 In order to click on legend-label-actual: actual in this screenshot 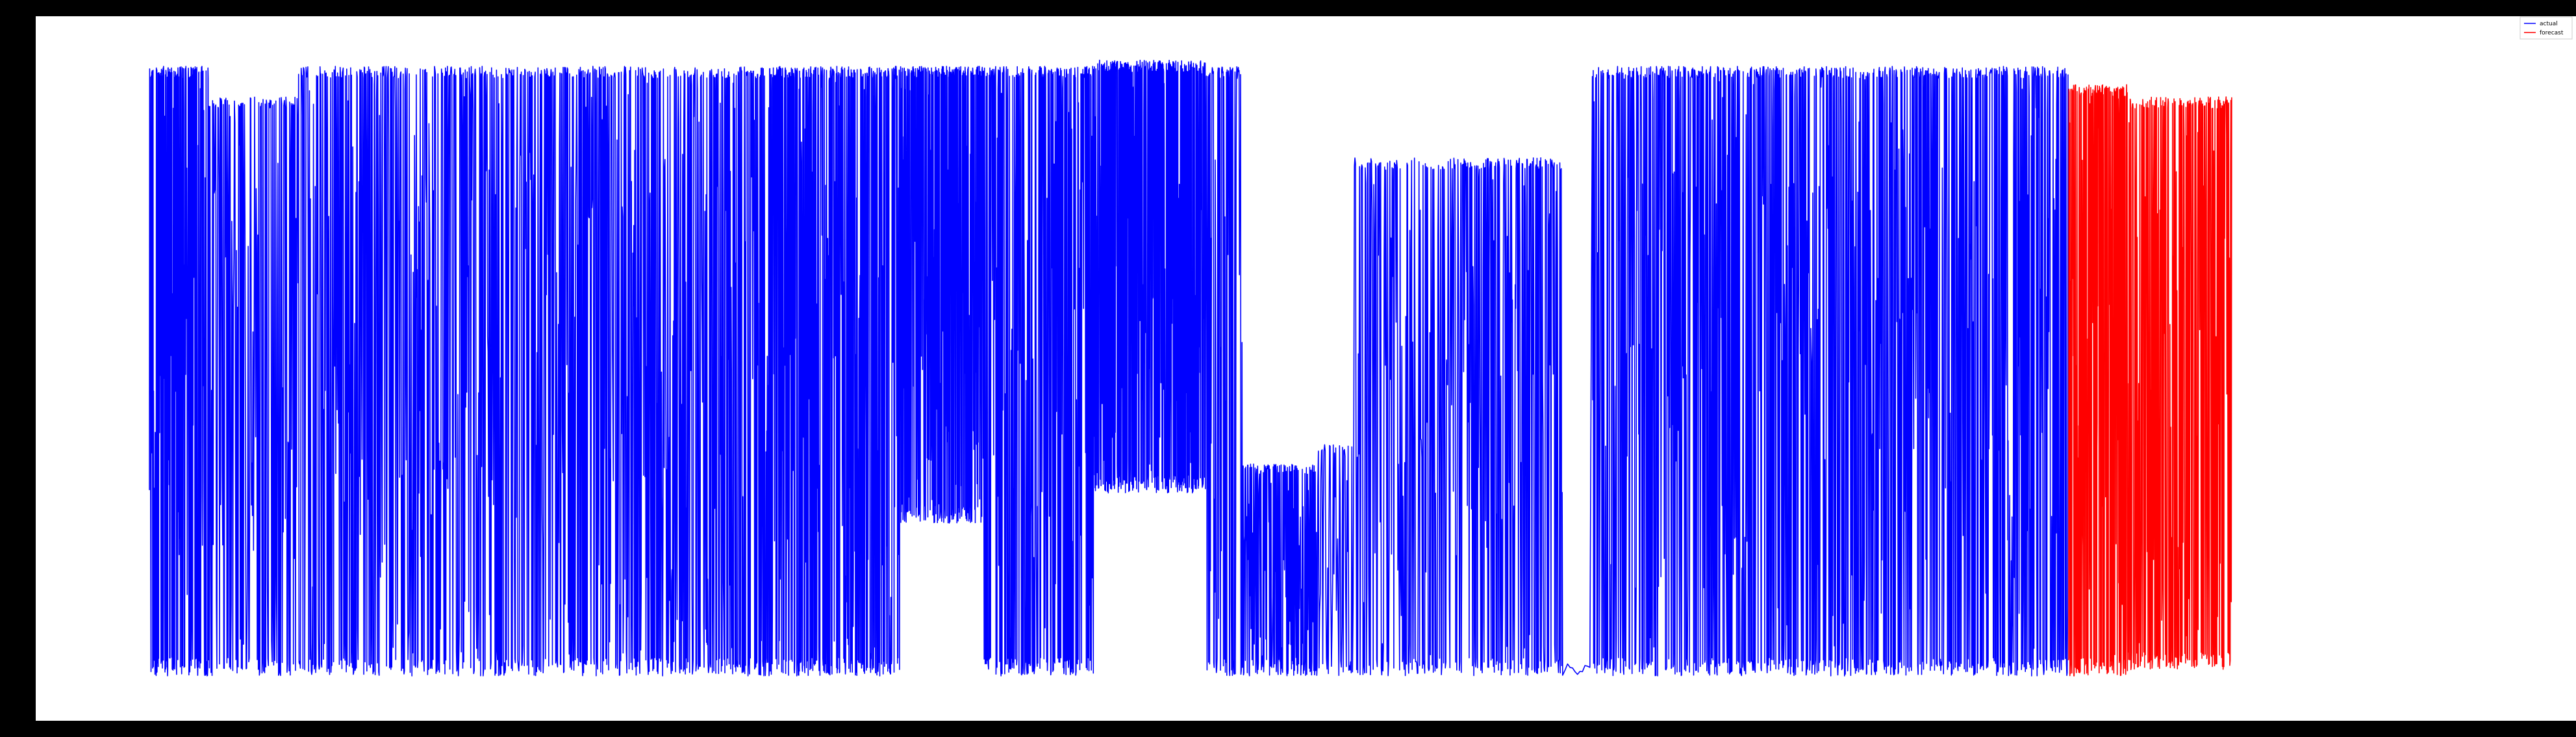, I will do `click(2549, 24)`.